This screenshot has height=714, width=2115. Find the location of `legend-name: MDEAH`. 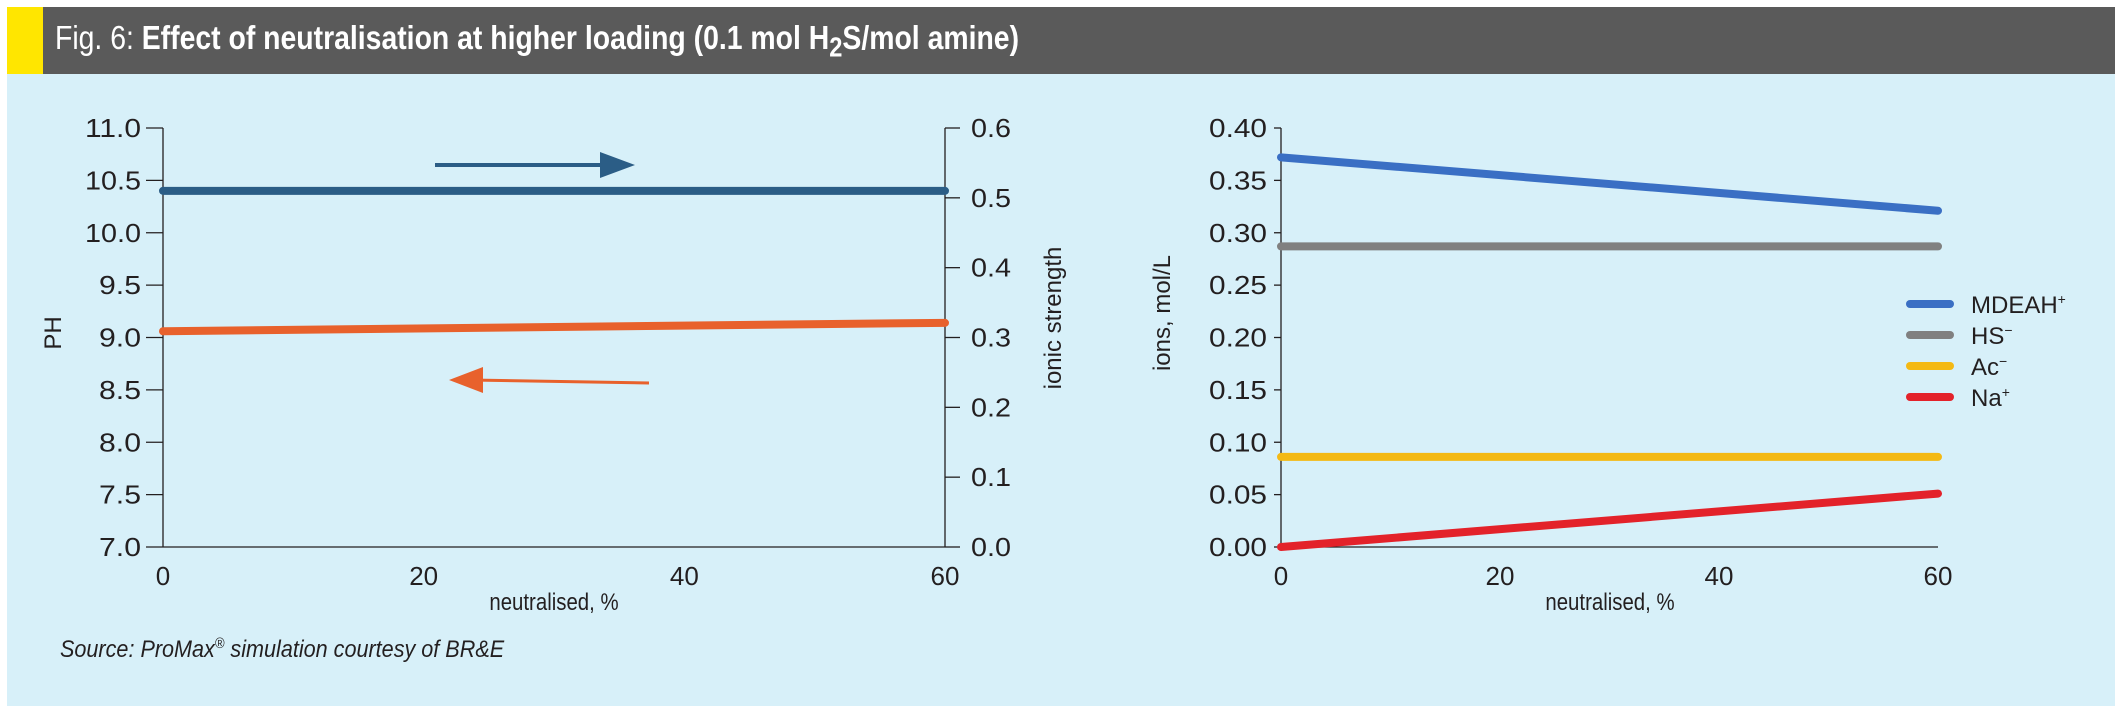

legend-name: MDEAH is located at coordinates (2014, 305).